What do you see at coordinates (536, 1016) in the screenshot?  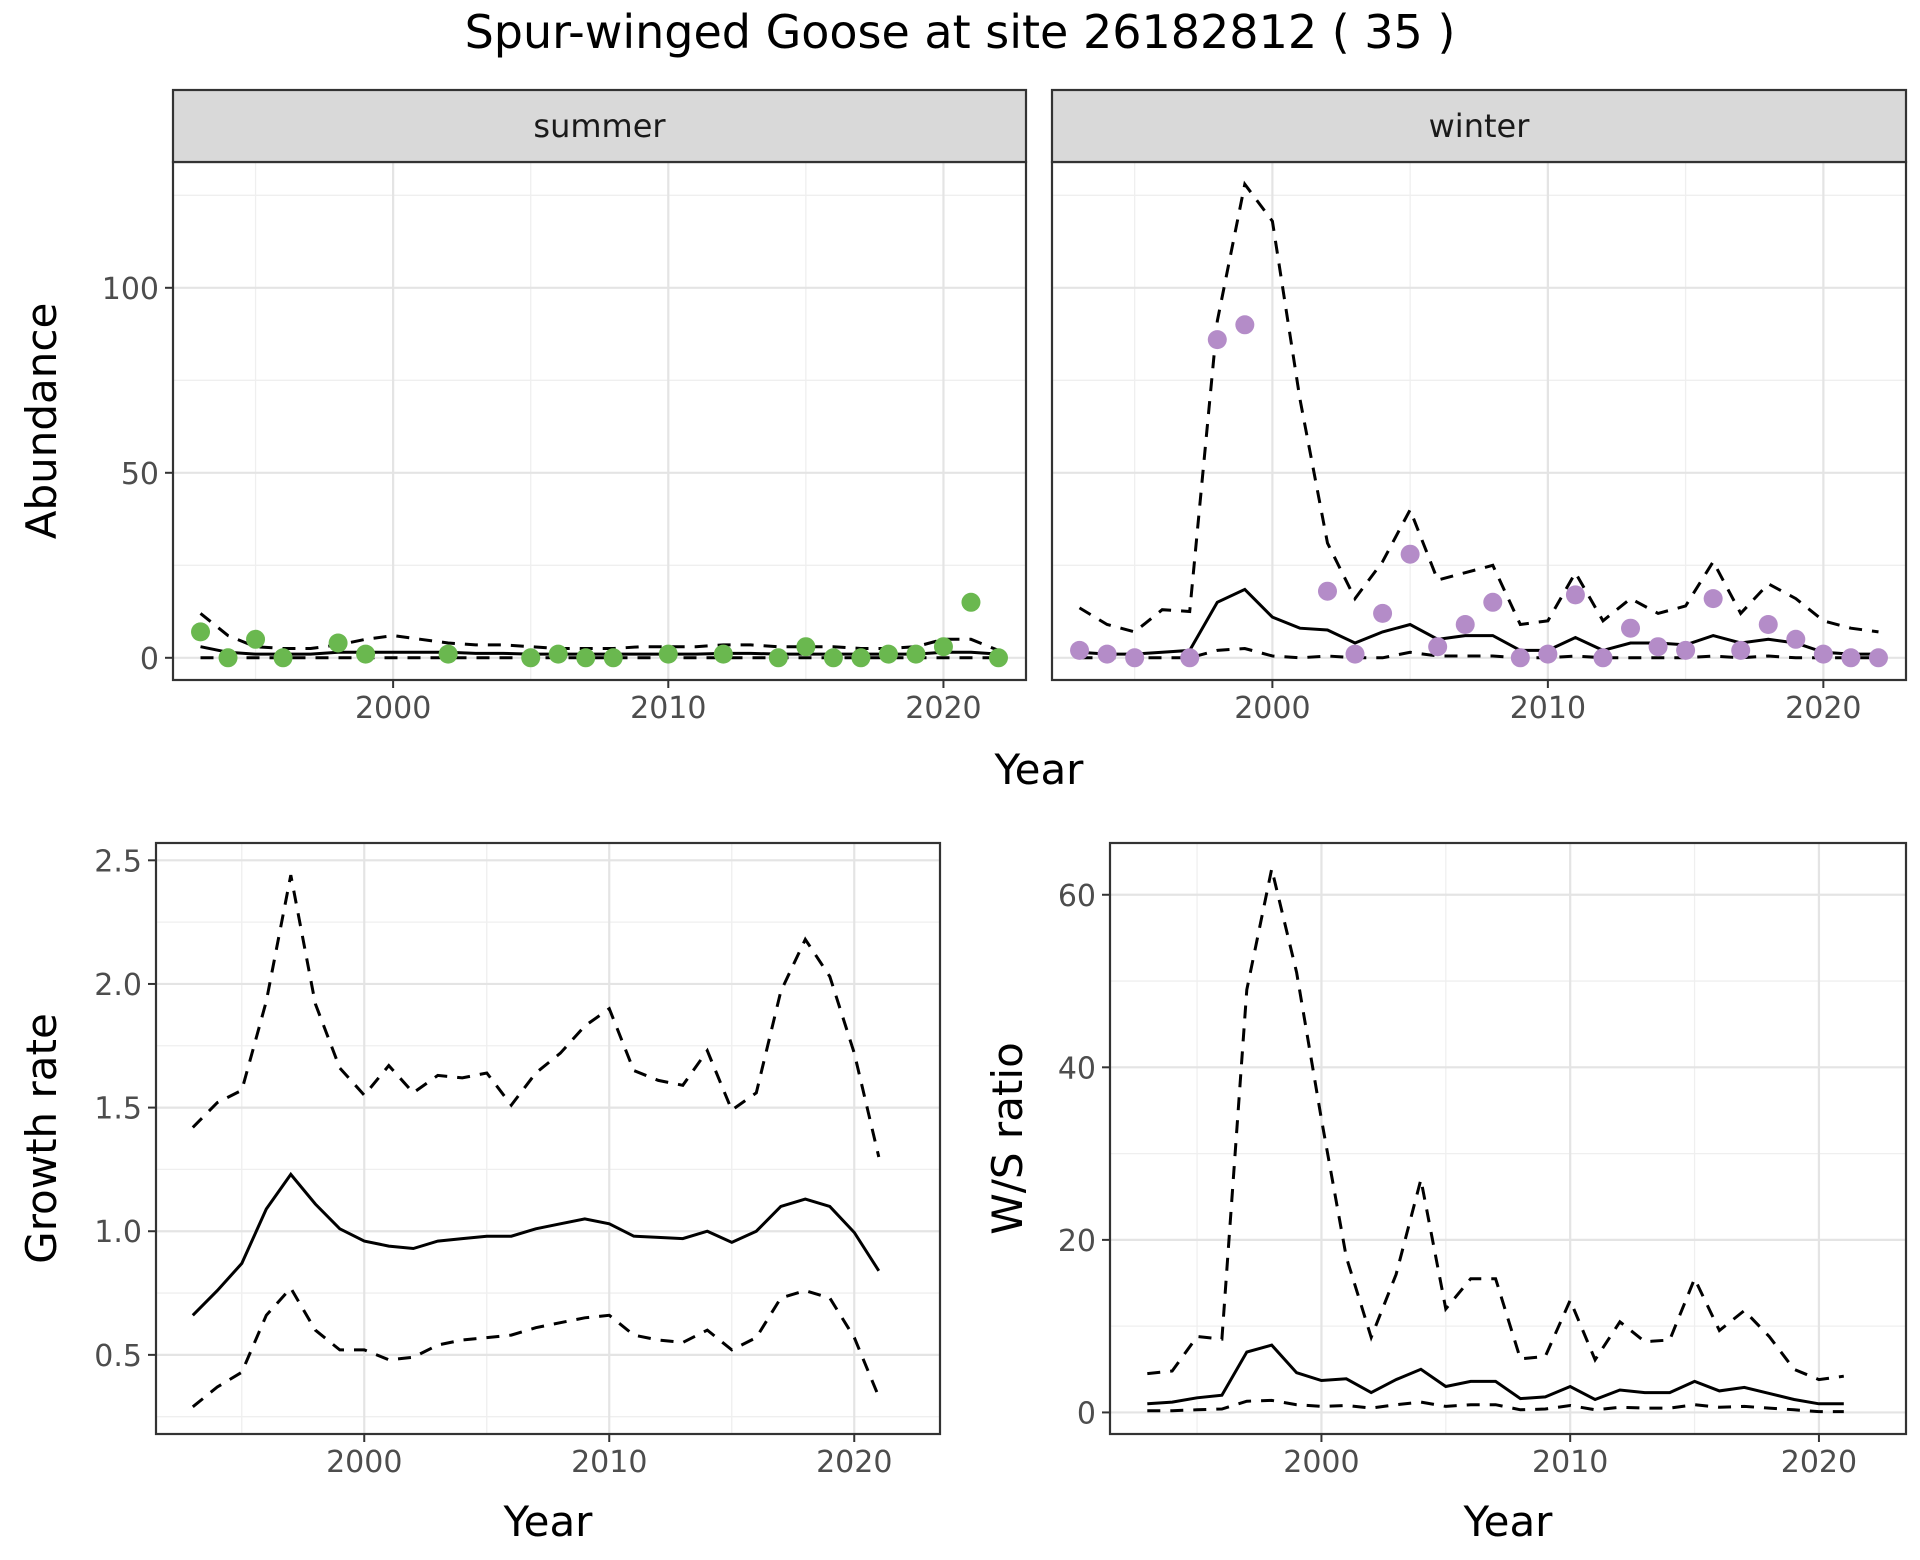 I see `growth-upper-bound-line` at bounding box center [536, 1016].